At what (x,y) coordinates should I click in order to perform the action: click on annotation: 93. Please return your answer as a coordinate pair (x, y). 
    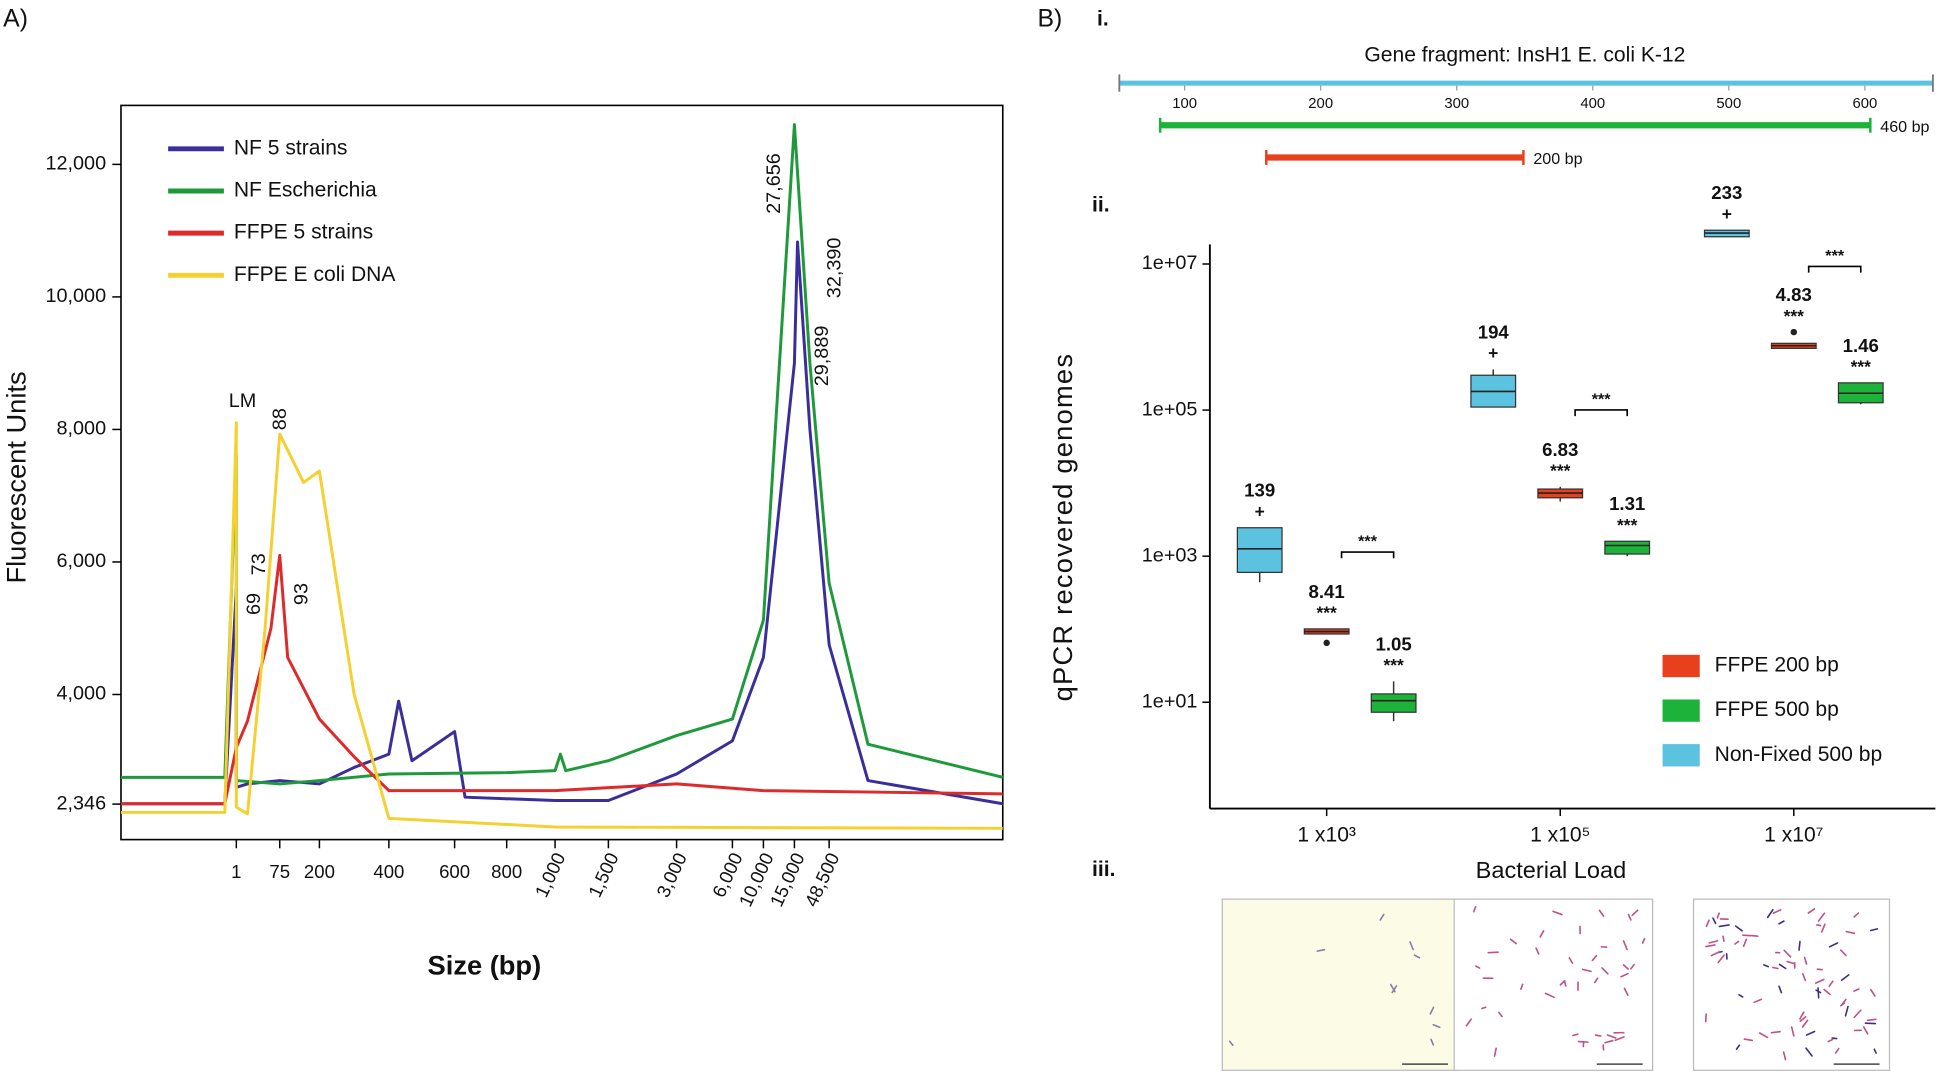
    Looking at the image, I should click on (301, 594).